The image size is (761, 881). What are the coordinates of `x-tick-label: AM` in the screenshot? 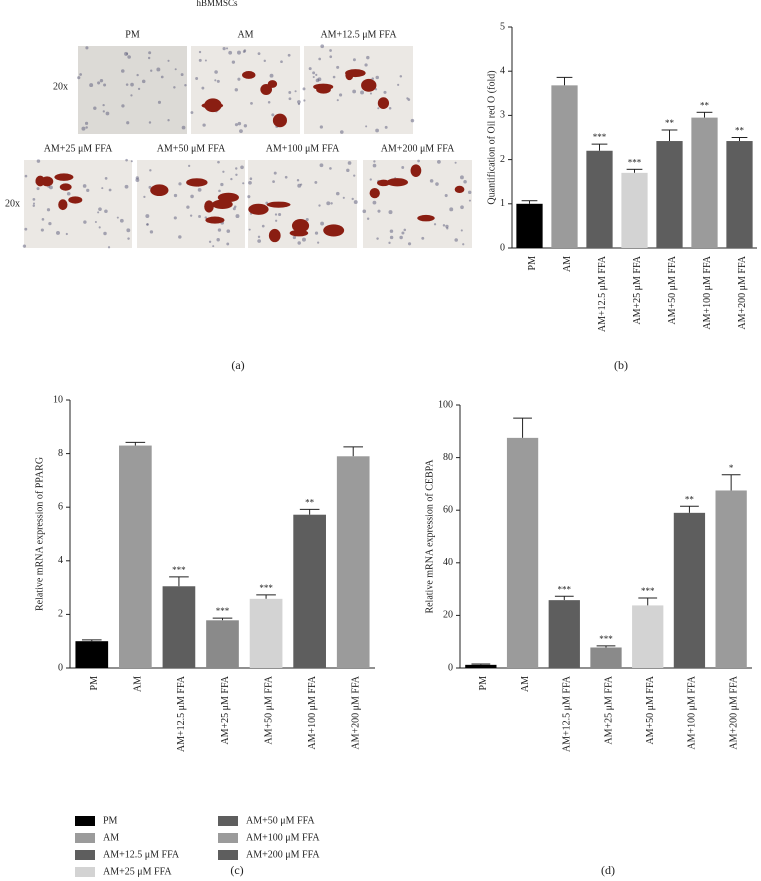 It's located at (567, 264).